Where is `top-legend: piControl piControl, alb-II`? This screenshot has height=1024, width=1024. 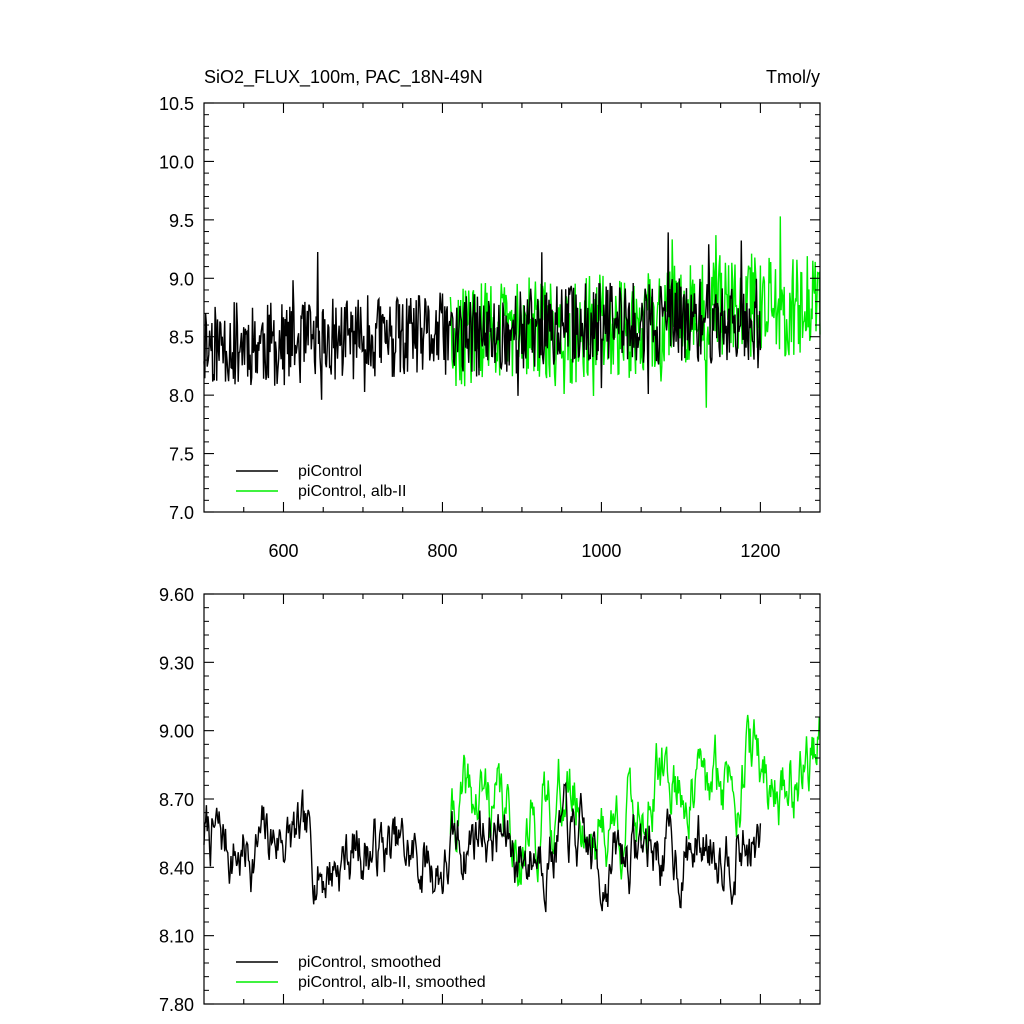
top-legend: piControl piControl, alb-II is located at coordinates (321, 481).